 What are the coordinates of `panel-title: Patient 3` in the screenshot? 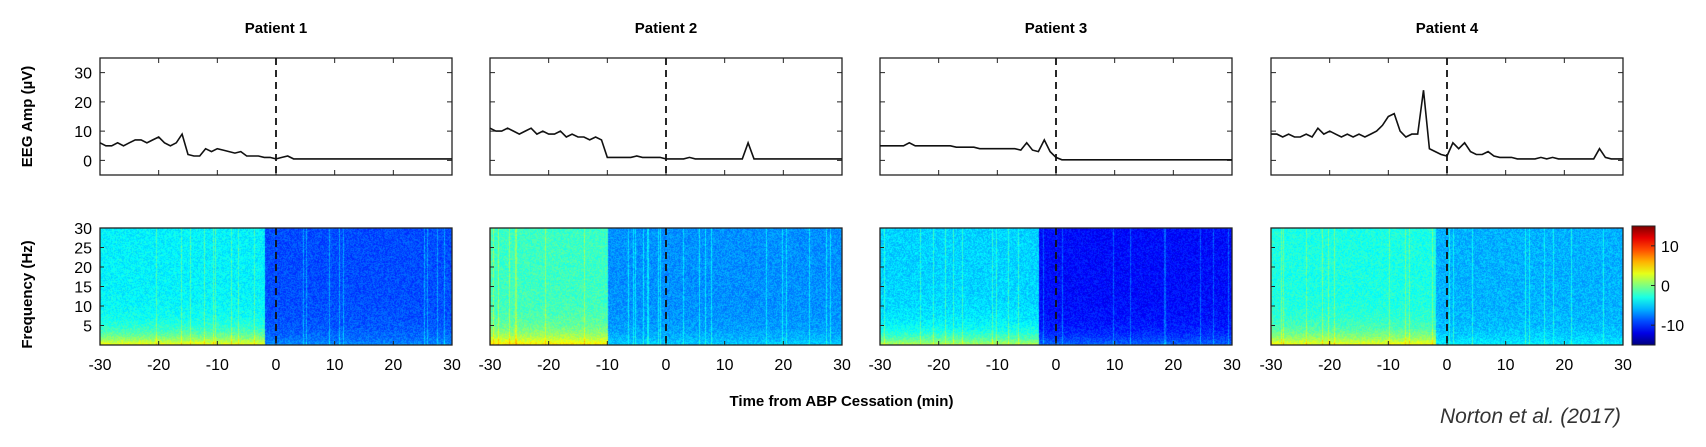 It's located at (1056, 28).